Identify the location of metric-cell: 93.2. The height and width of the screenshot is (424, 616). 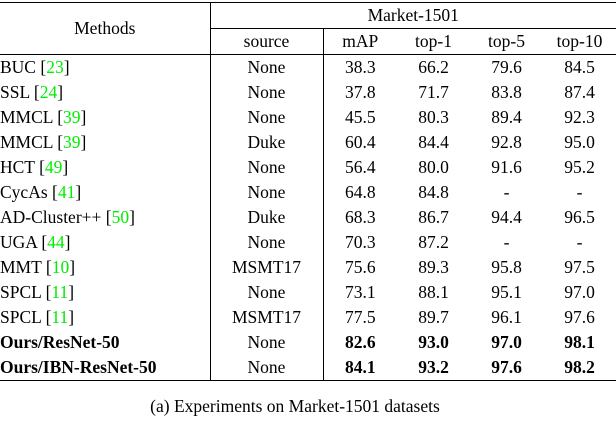
(433, 368).